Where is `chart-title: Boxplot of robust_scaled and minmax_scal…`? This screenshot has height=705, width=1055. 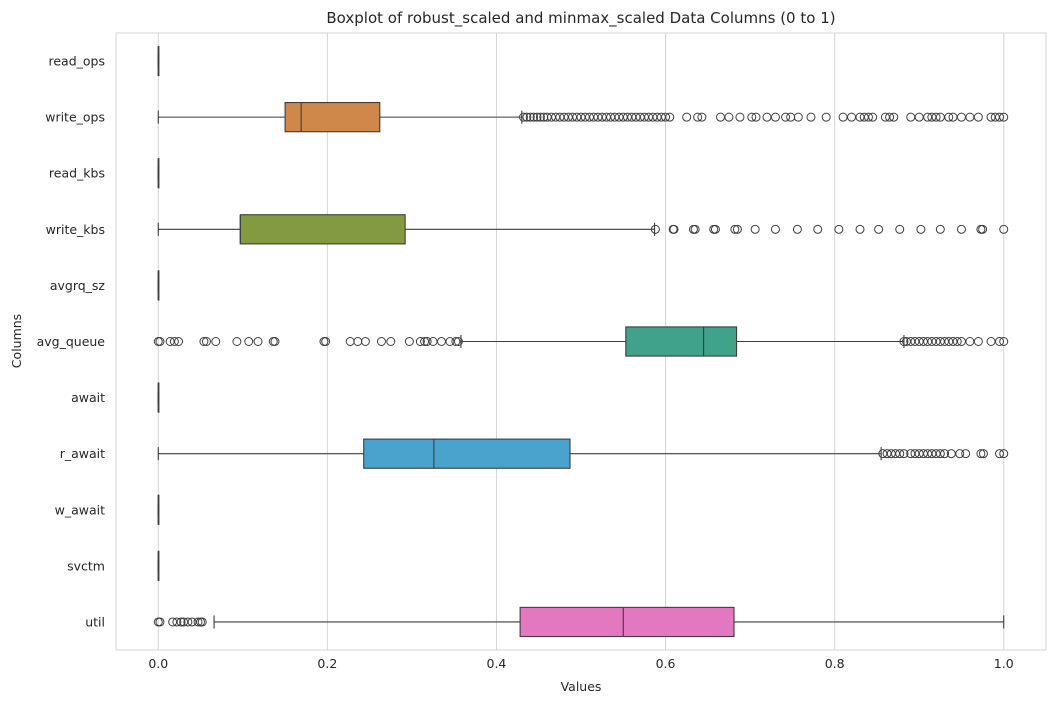 chart-title: Boxplot of robust_scaled and minmax_scal… is located at coordinates (580, 18).